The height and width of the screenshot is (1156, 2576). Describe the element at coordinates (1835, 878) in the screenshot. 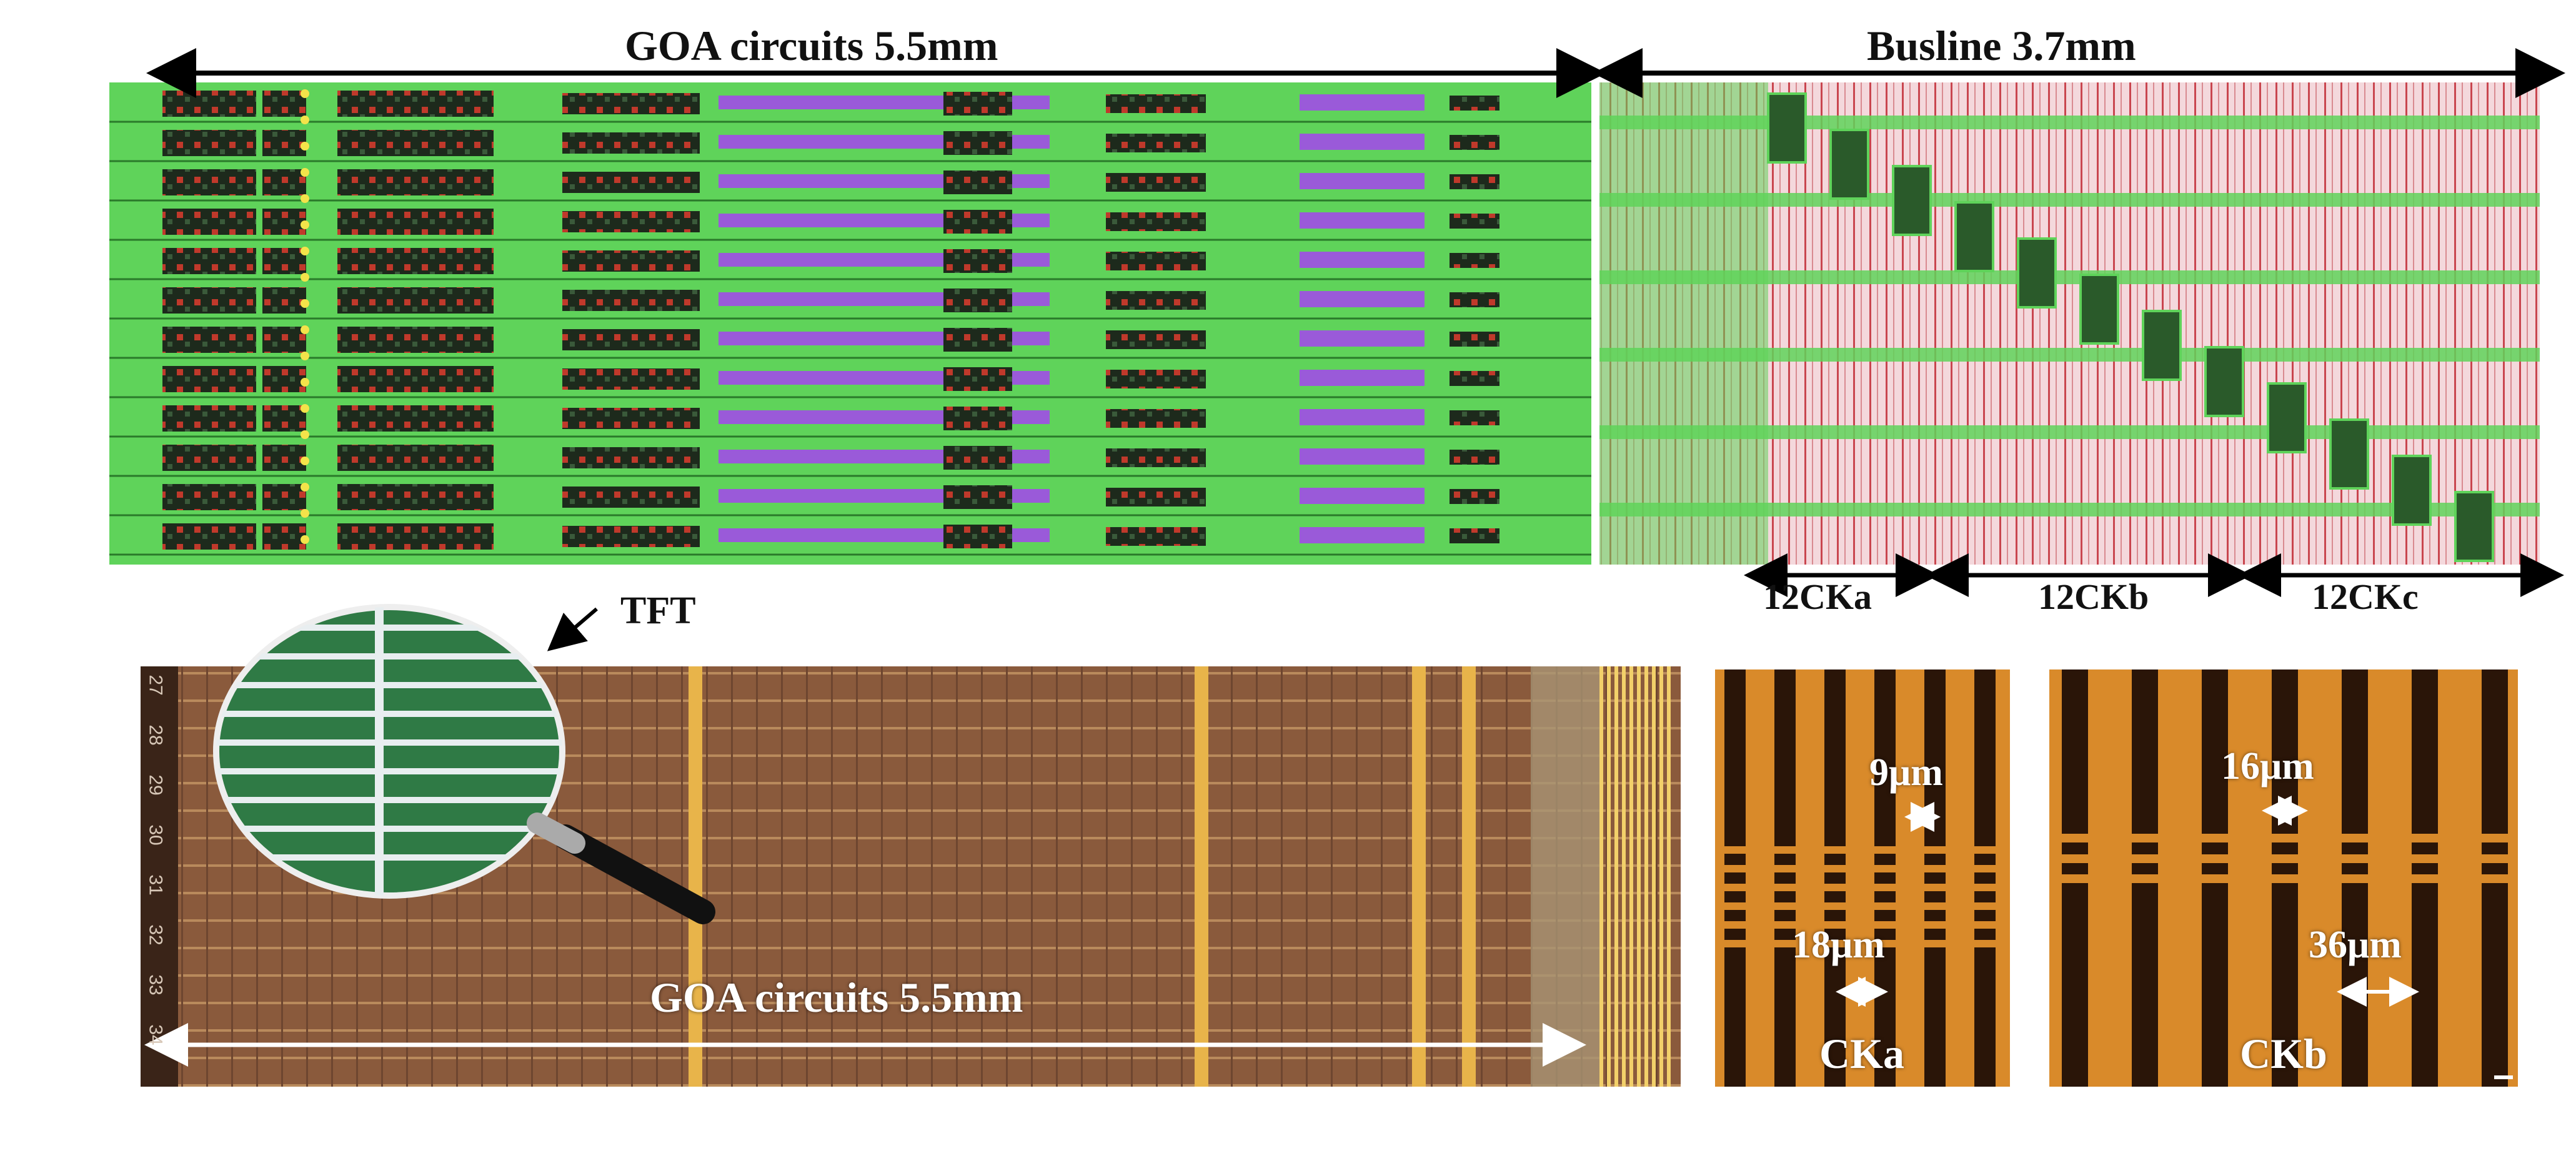

I see `cka-dark-line` at that location.